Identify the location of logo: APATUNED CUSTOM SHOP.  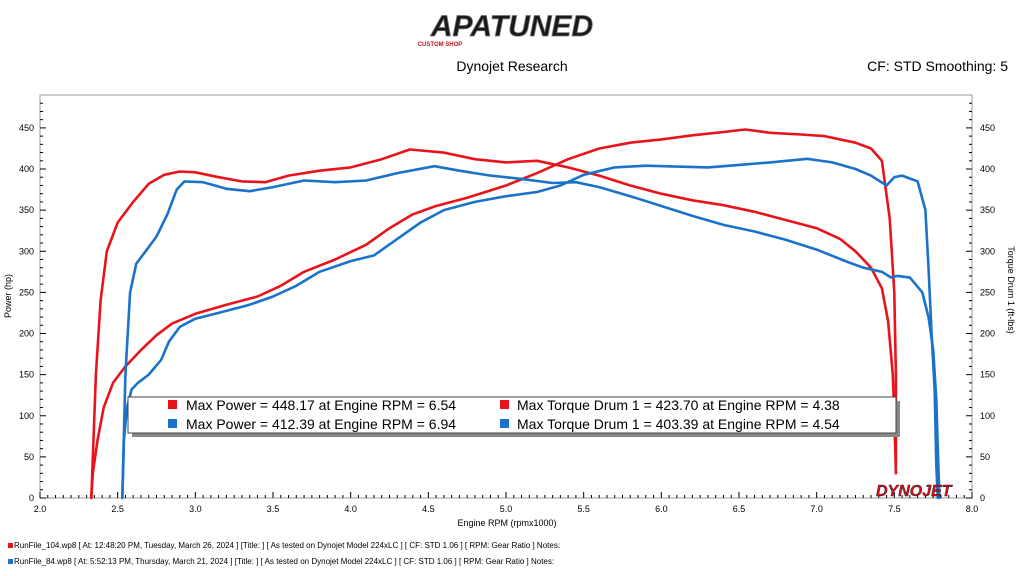
(506, 29).